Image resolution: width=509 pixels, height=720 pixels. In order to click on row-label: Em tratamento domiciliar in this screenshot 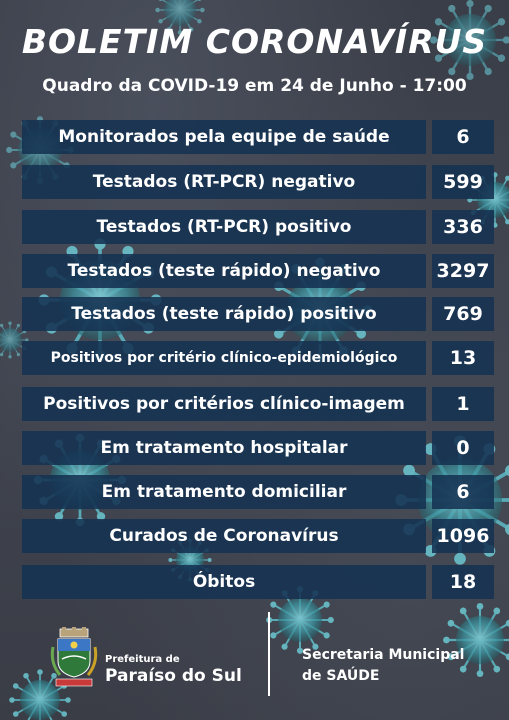, I will do `click(224, 492)`.